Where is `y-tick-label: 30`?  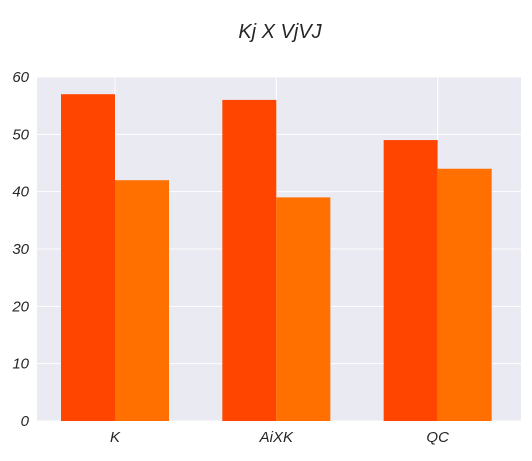 y-tick-label: 30 is located at coordinates (20, 249).